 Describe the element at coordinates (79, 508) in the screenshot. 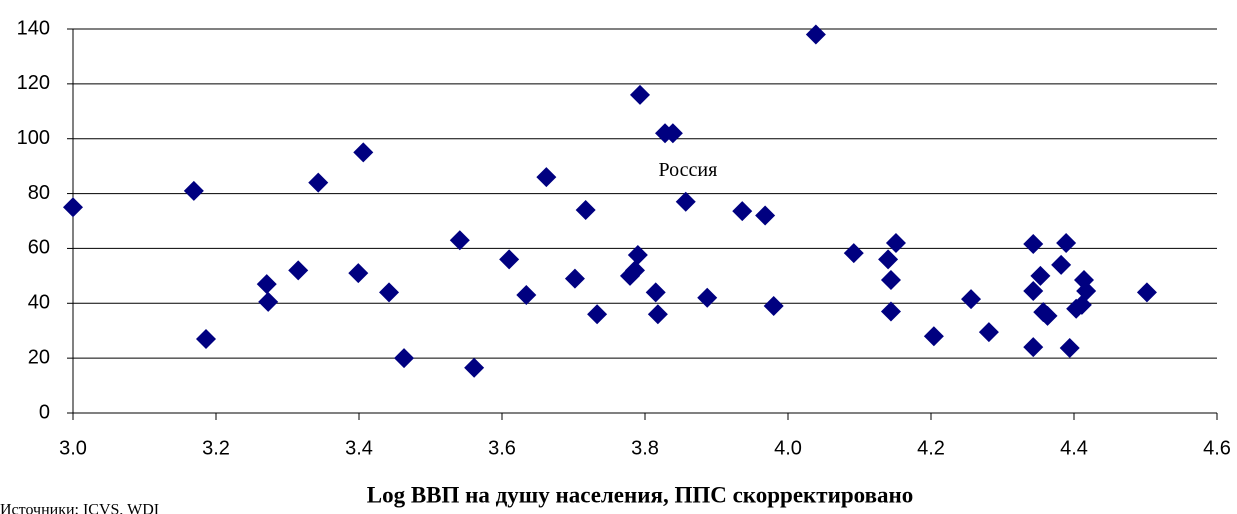

I see `source-note: Источники: ICVS, WDI` at that location.